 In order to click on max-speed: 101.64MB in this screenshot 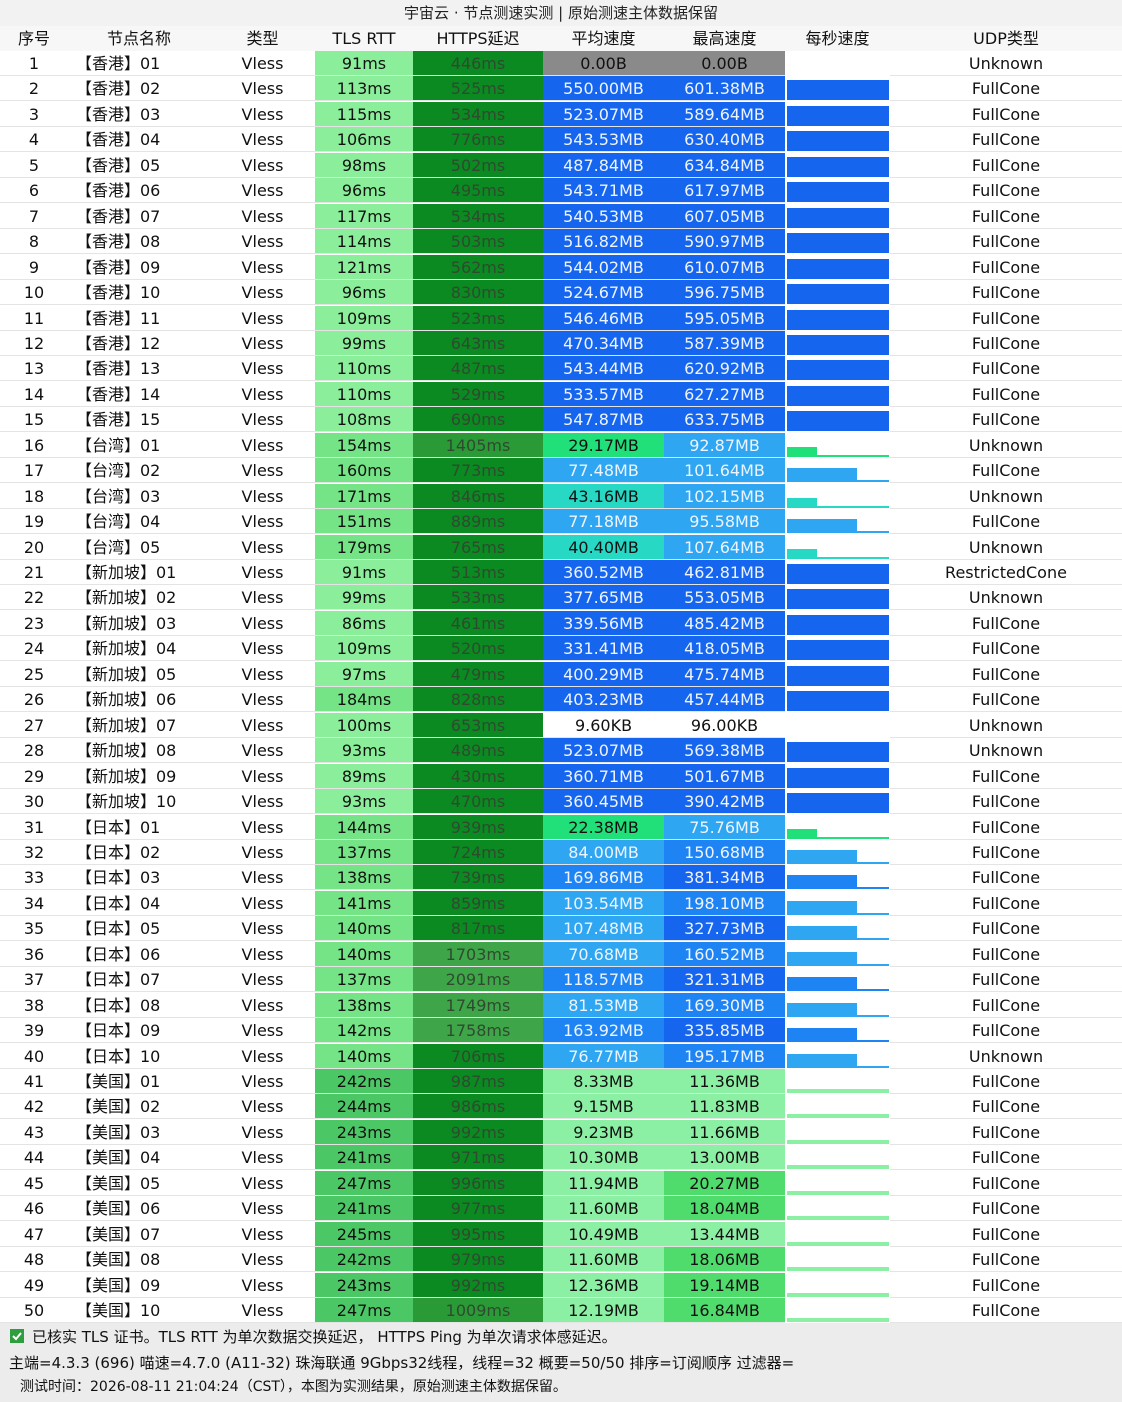, I will do `click(724, 471)`.